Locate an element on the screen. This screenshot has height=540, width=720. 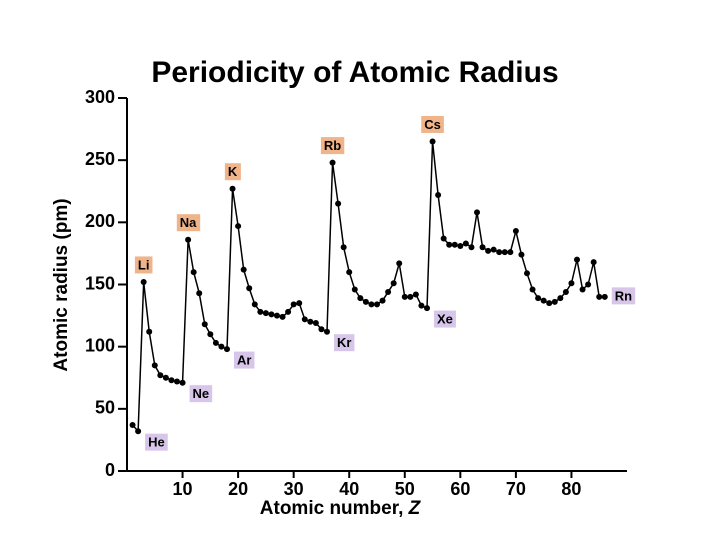
annotation-label: Xe is located at coordinates (445, 319).